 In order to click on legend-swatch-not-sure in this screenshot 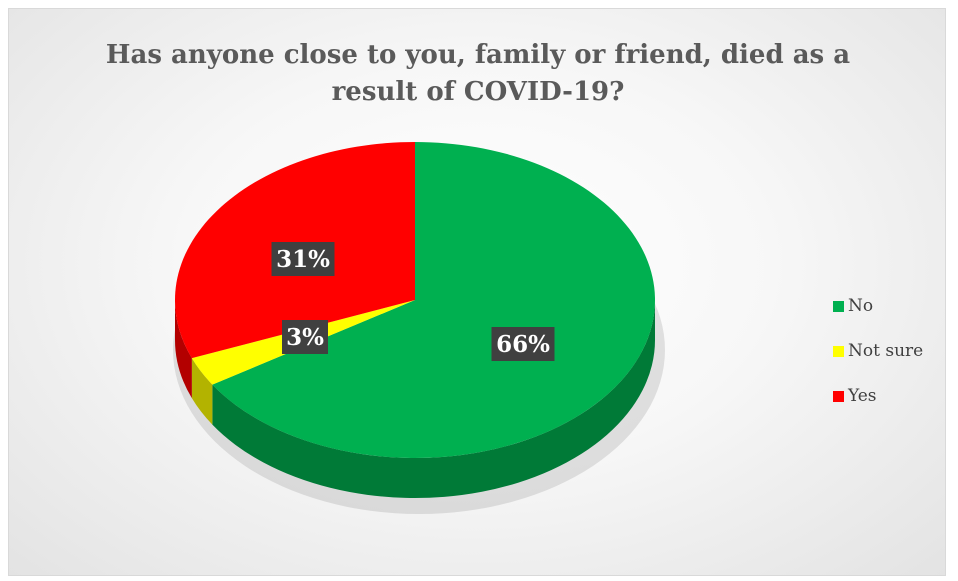, I will do `click(838, 351)`.